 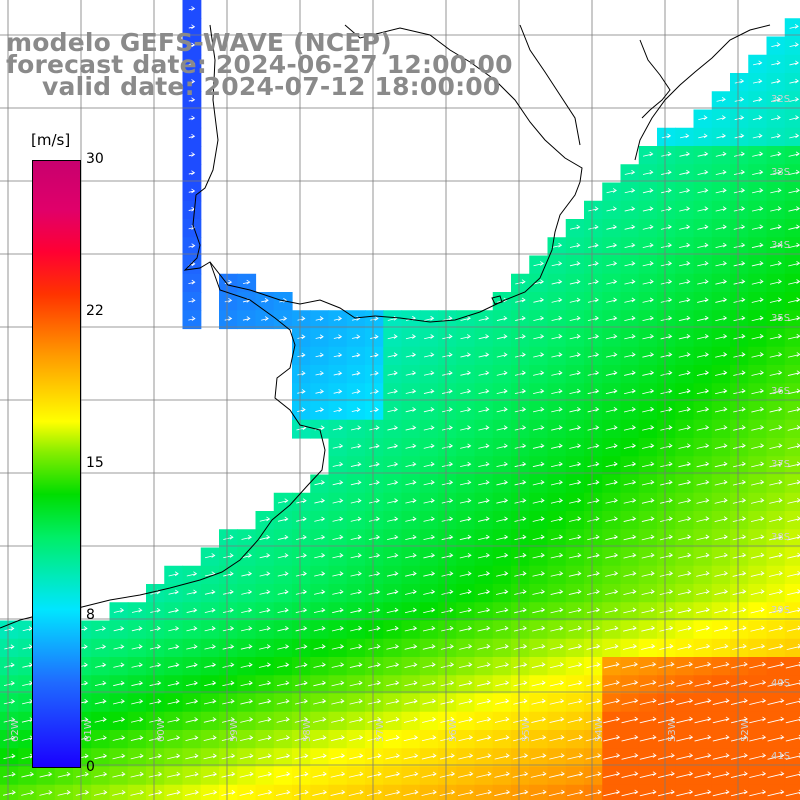 I want to click on lon-label: 58W, so click(x=307, y=730).